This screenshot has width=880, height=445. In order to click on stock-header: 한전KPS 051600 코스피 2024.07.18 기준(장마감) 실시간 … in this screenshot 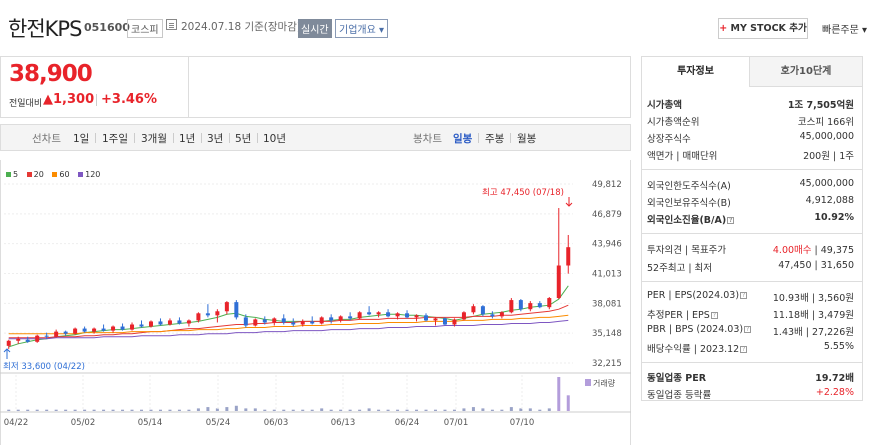, I will do `click(440, 24)`.